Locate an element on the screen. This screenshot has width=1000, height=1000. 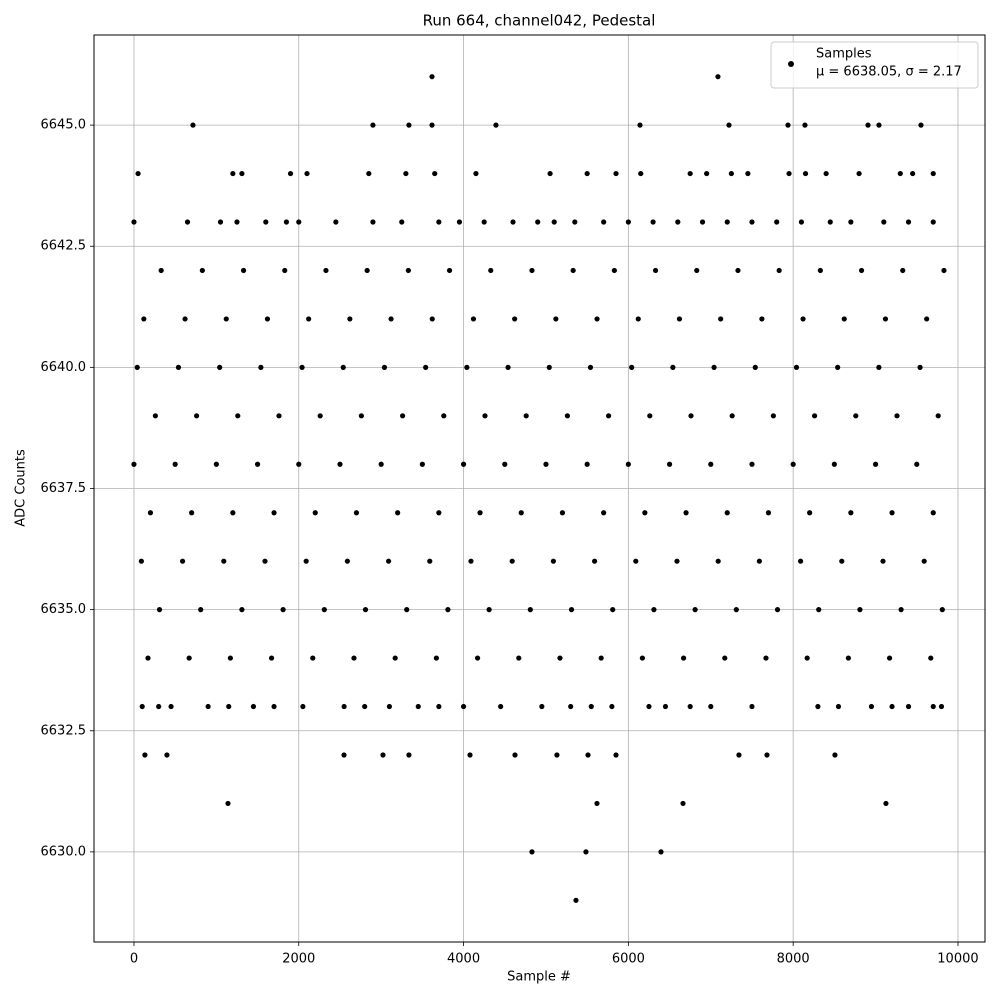
x-axis-label: Sample # is located at coordinates (539, 977).